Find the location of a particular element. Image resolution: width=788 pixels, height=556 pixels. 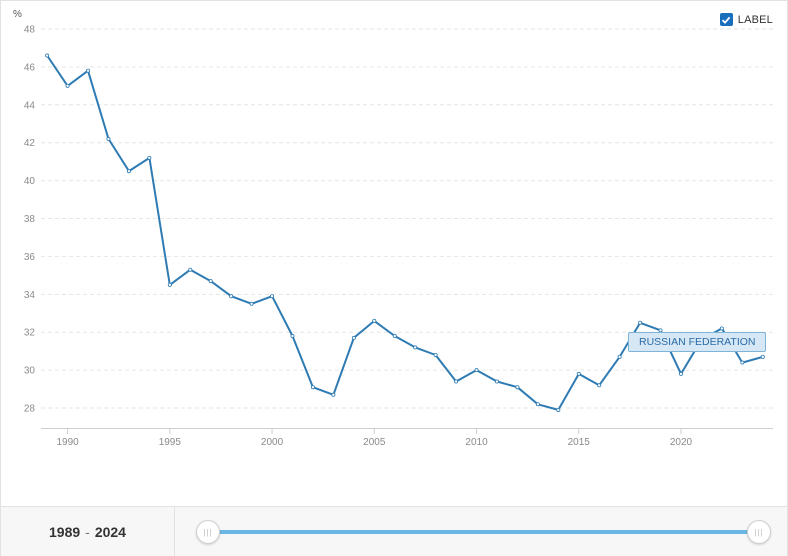

x-tick-label: 1995 is located at coordinates (170, 442).